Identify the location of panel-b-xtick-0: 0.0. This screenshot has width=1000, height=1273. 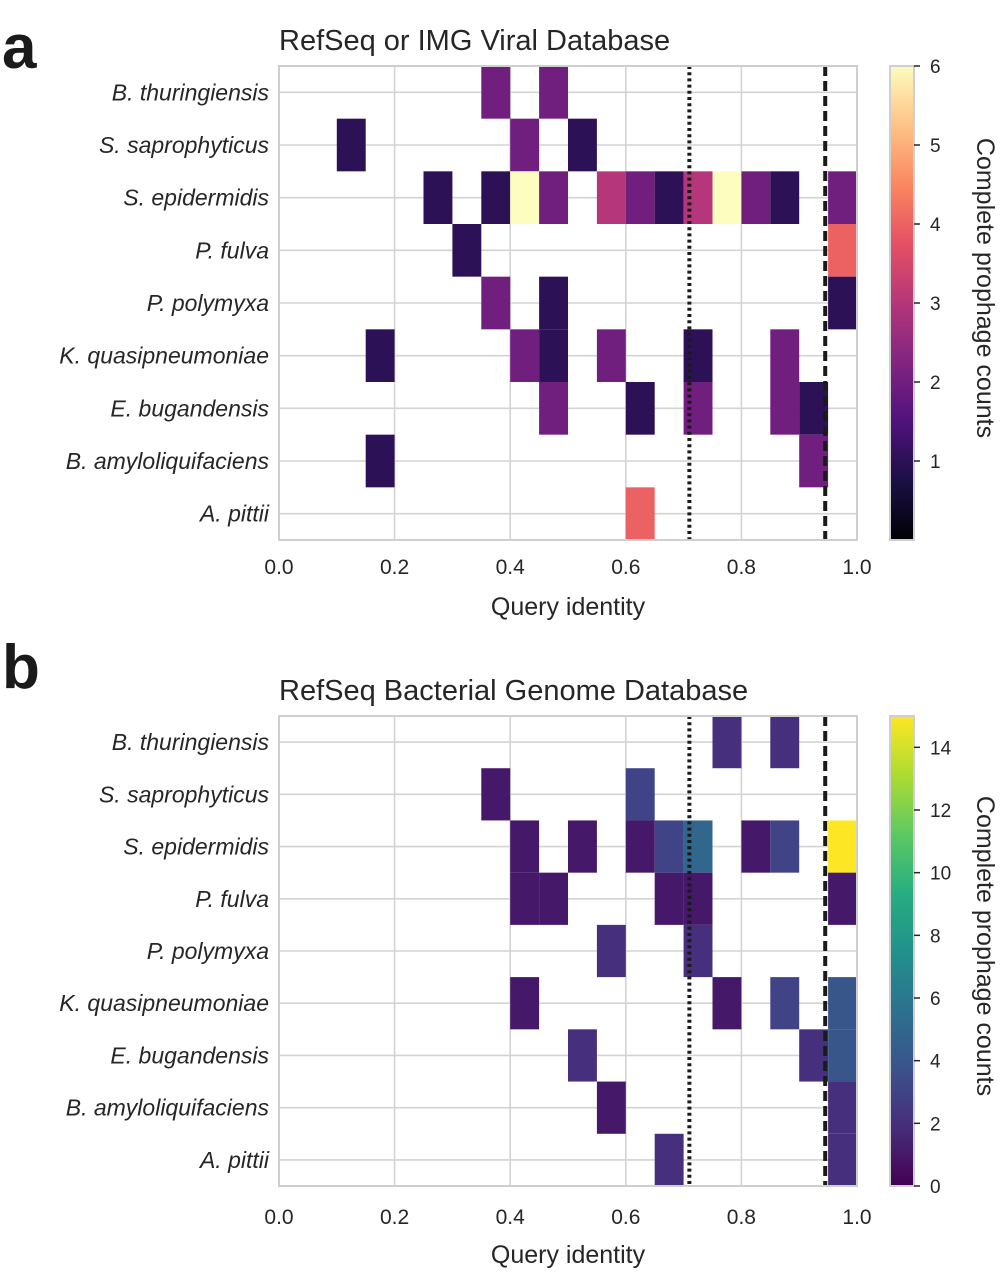
(278, 1217).